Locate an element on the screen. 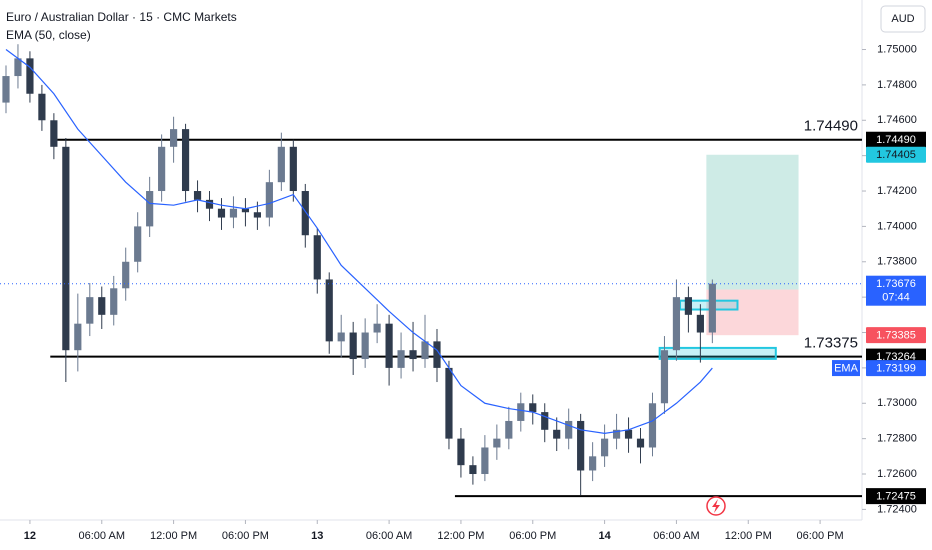 Image resolution: width=932 pixels, height=550 pixels. zone is located at coordinates (717, 353).